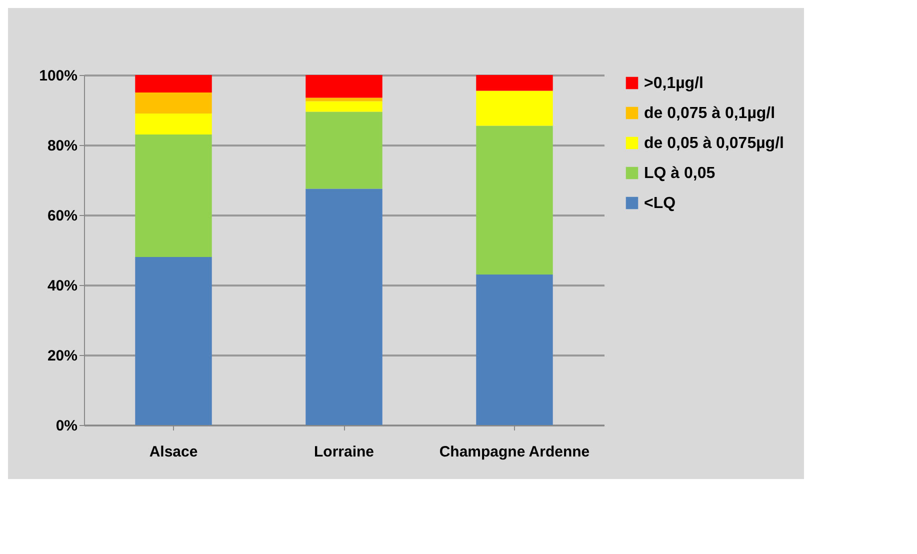  I want to click on y-tick-label: 40%, so click(62, 286).